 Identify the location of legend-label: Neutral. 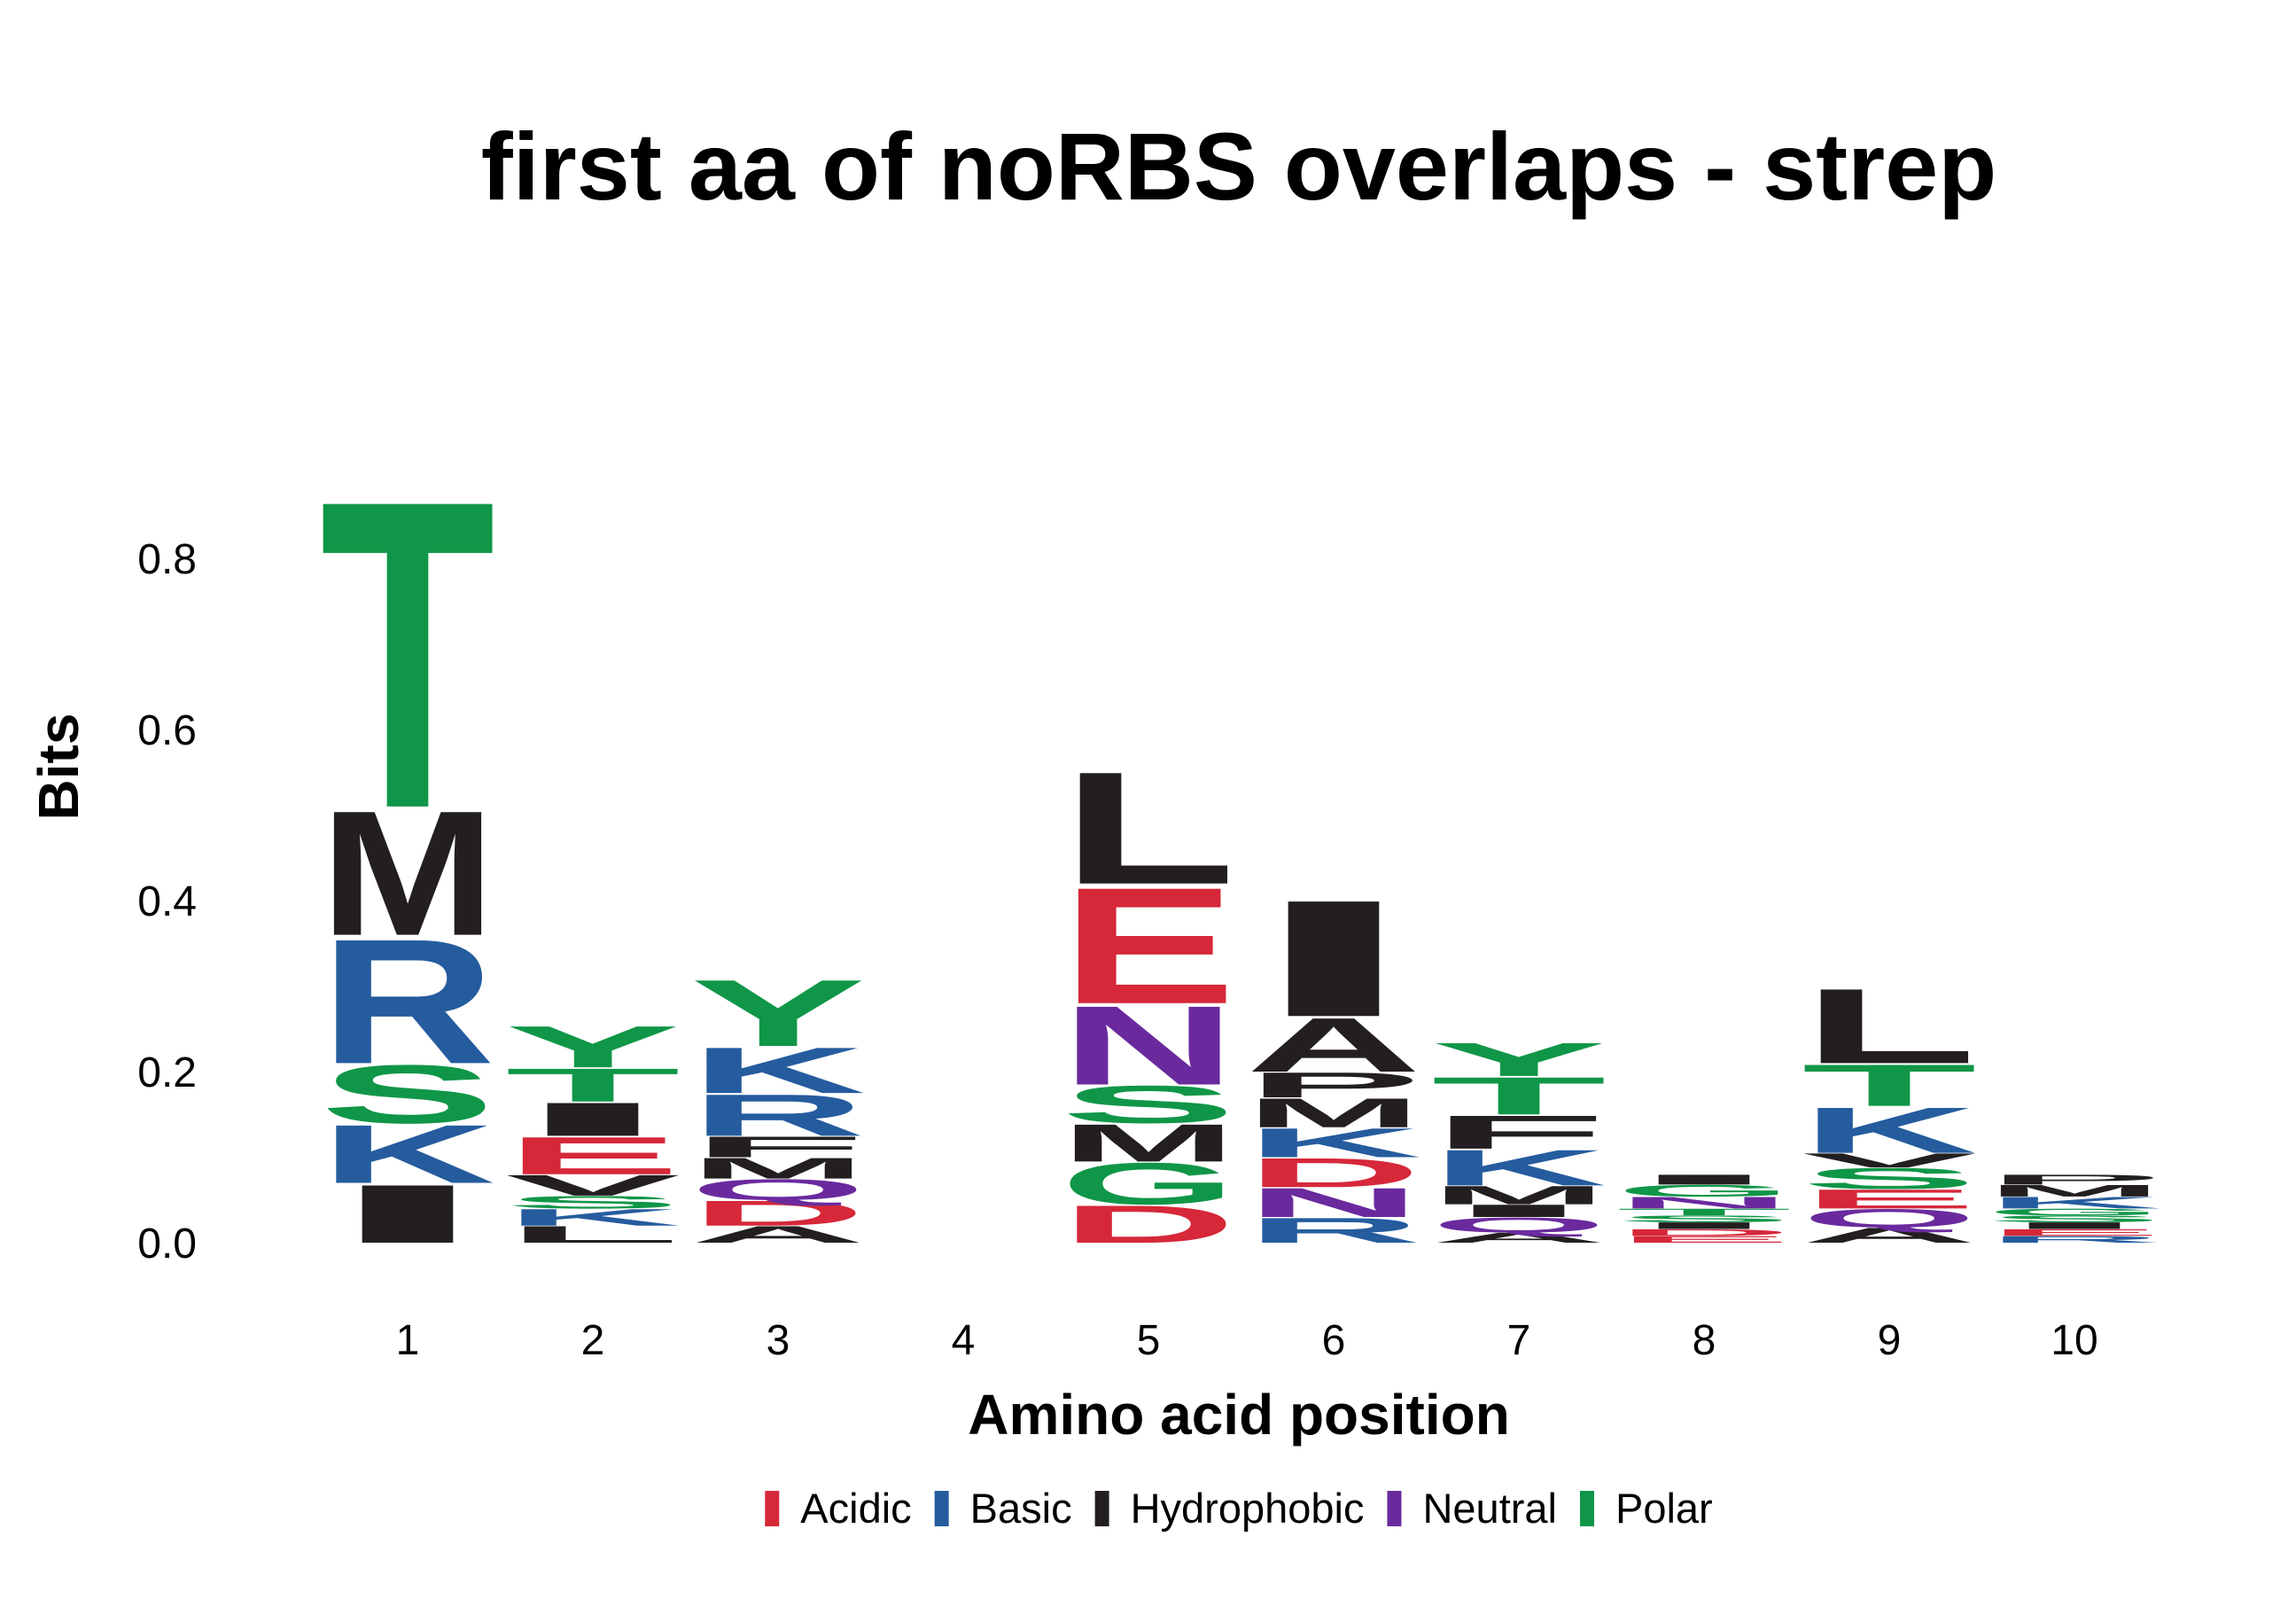
(1489, 1508).